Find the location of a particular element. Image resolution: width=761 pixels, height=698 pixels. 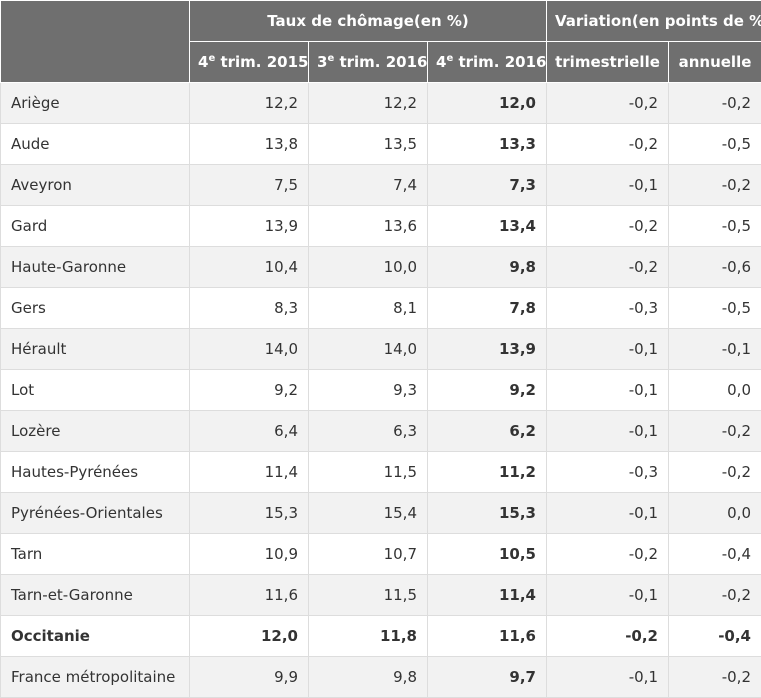

cell-territory: Pyrénées-Orientales is located at coordinates (95, 513).